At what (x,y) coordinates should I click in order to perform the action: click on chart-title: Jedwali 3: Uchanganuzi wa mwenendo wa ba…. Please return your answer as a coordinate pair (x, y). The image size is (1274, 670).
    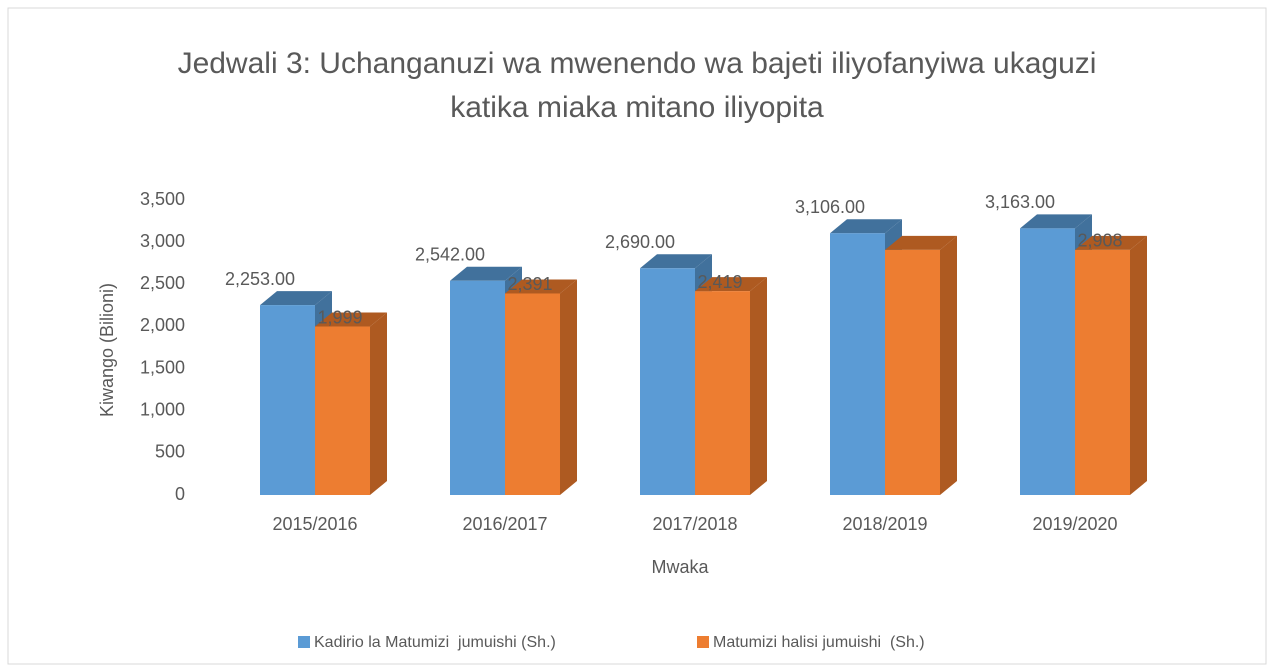
    Looking at the image, I should click on (637, 85).